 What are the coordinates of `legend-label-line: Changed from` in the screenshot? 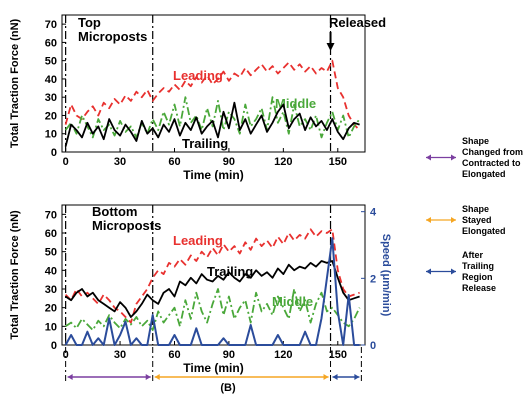 It's located at (492, 152).